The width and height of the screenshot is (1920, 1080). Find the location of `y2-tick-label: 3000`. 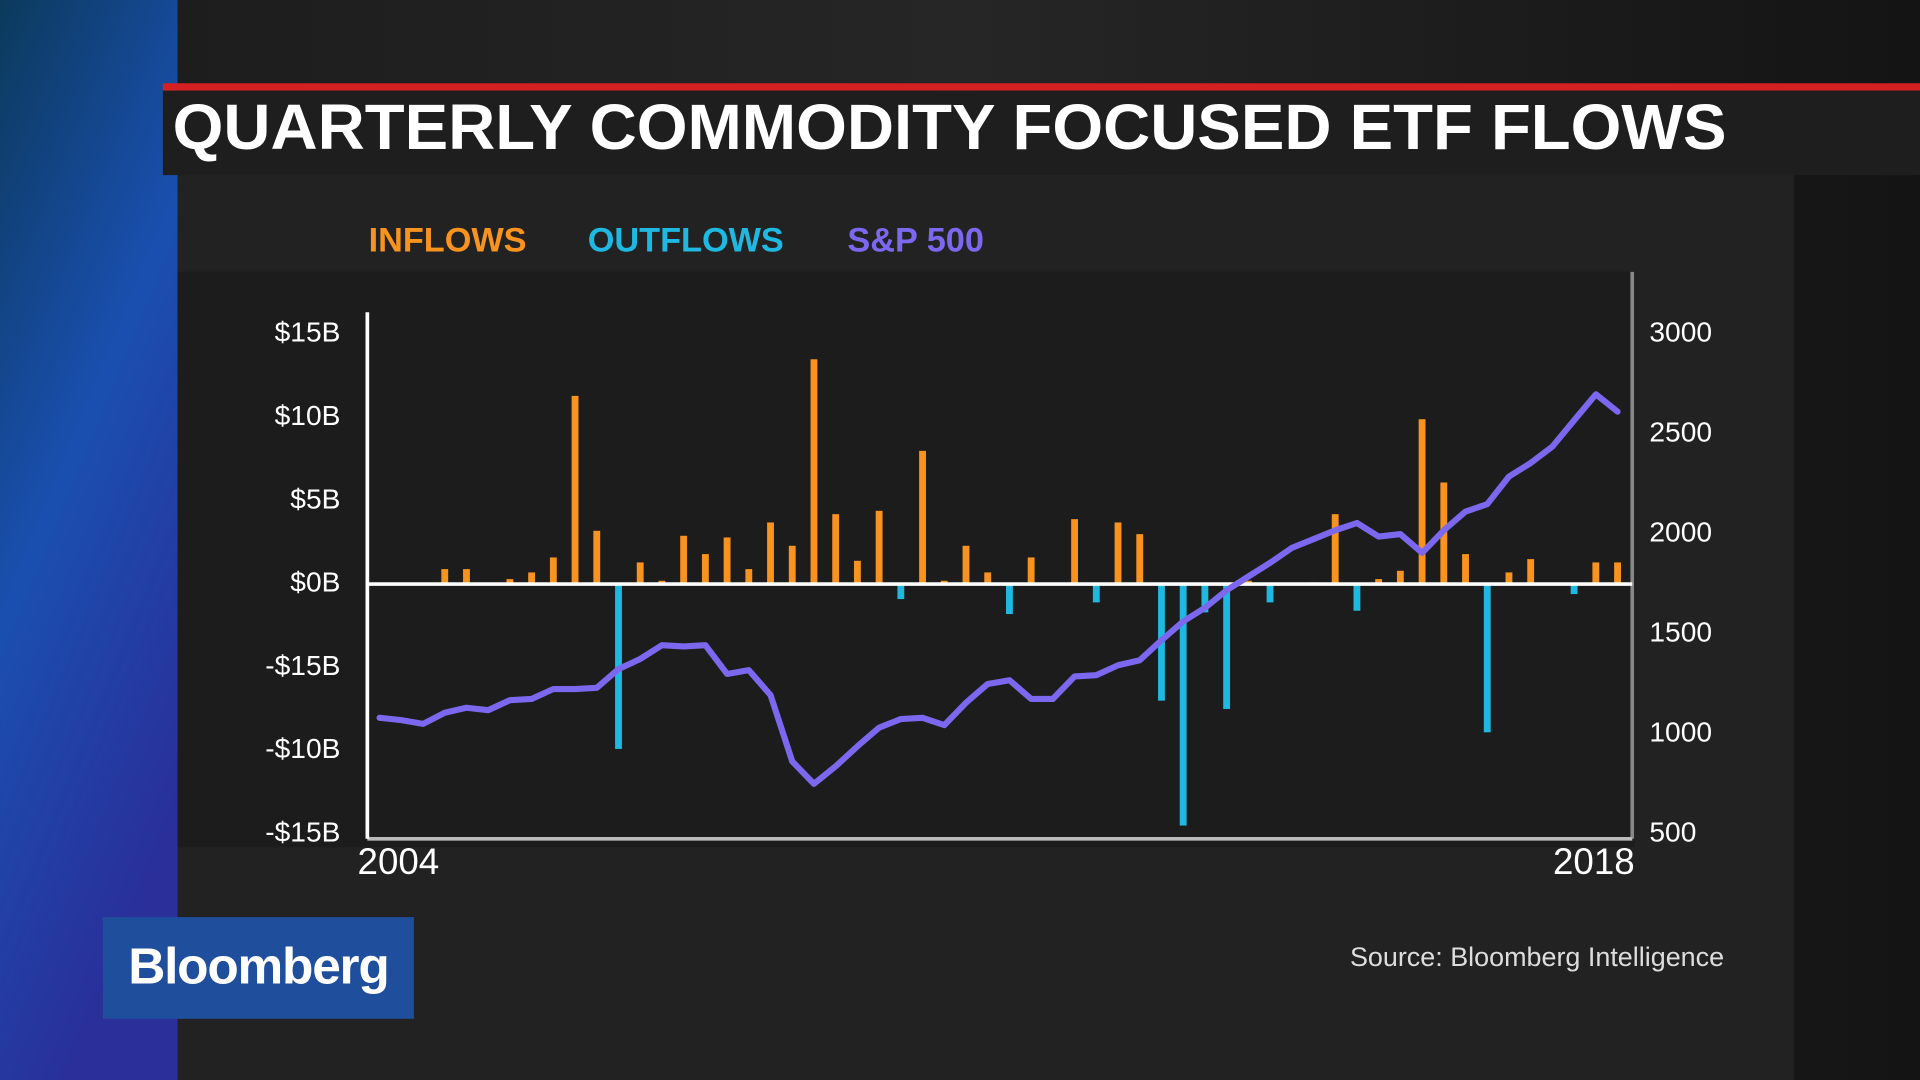

y2-tick-label: 3000 is located at coordinates (1680, 332).